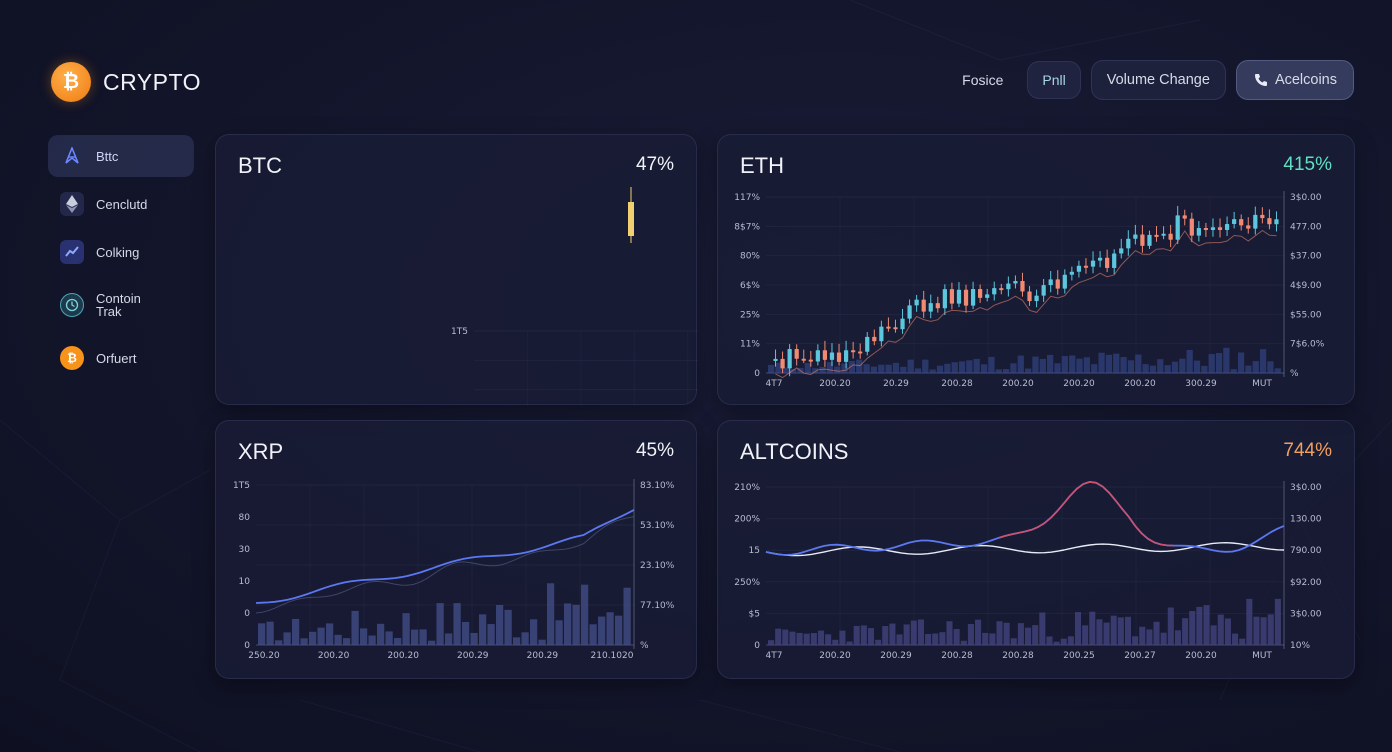 The image size is (1392, 752). Describe the element at coordinates (1306, 583) in the screenshot. I see `y-tick-label-right: $92.00` at that location.